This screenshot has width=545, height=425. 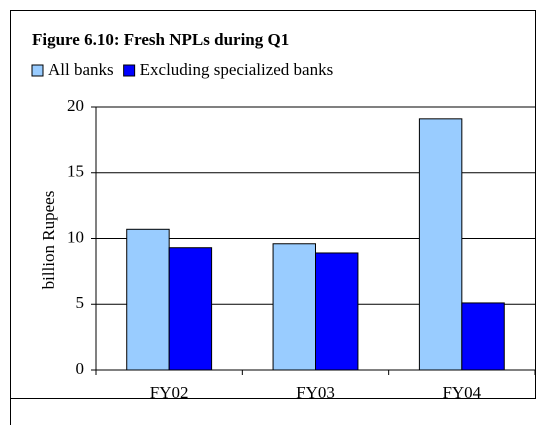 What do you see at coordinates (80, 302) in the screenshot?
I see `y-tick-label: 5` at bounding box center [80, 302].